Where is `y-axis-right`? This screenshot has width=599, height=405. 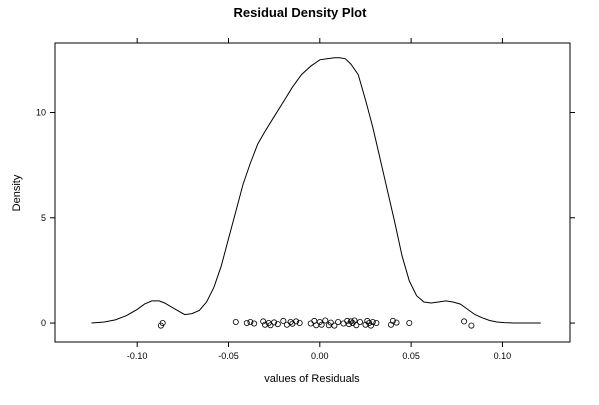
y-axis-right is located at coordinates (572, 217).